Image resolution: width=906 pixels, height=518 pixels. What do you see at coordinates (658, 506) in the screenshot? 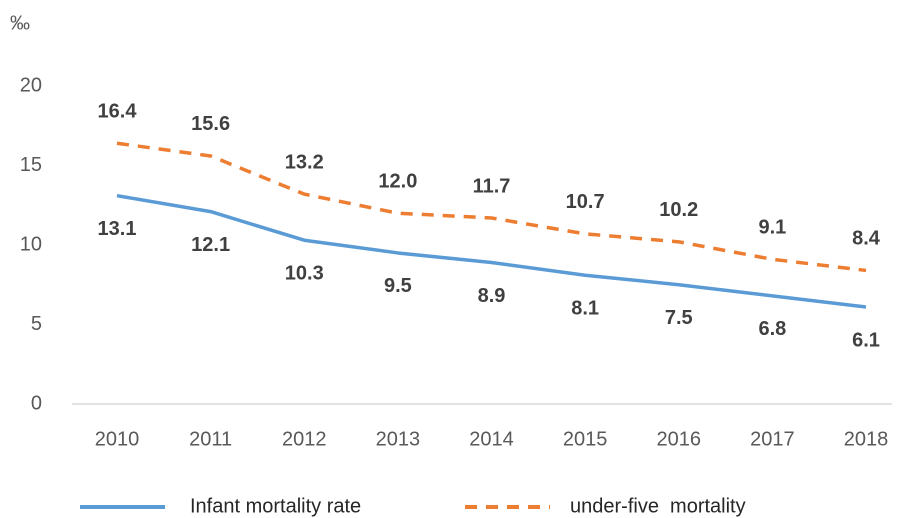
I see `legend-label: under-five mortality` at bounding box center [658, 506].